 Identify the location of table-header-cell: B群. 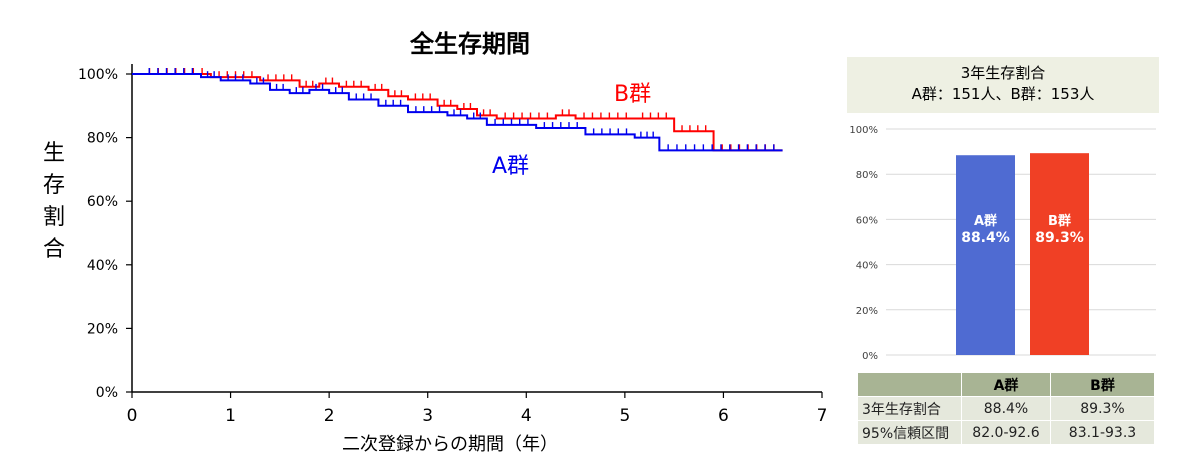
(1102, 384).